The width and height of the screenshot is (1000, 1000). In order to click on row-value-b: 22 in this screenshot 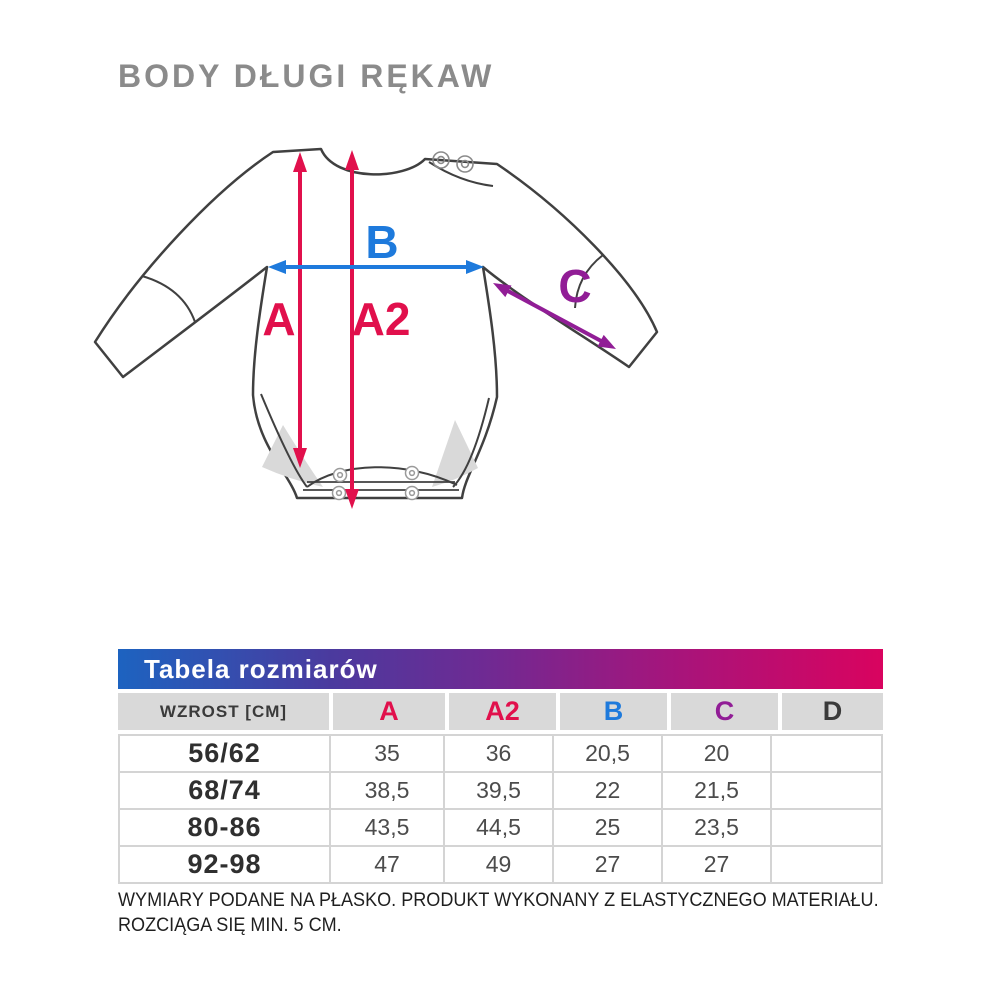, I will do `click(608, 790)`.